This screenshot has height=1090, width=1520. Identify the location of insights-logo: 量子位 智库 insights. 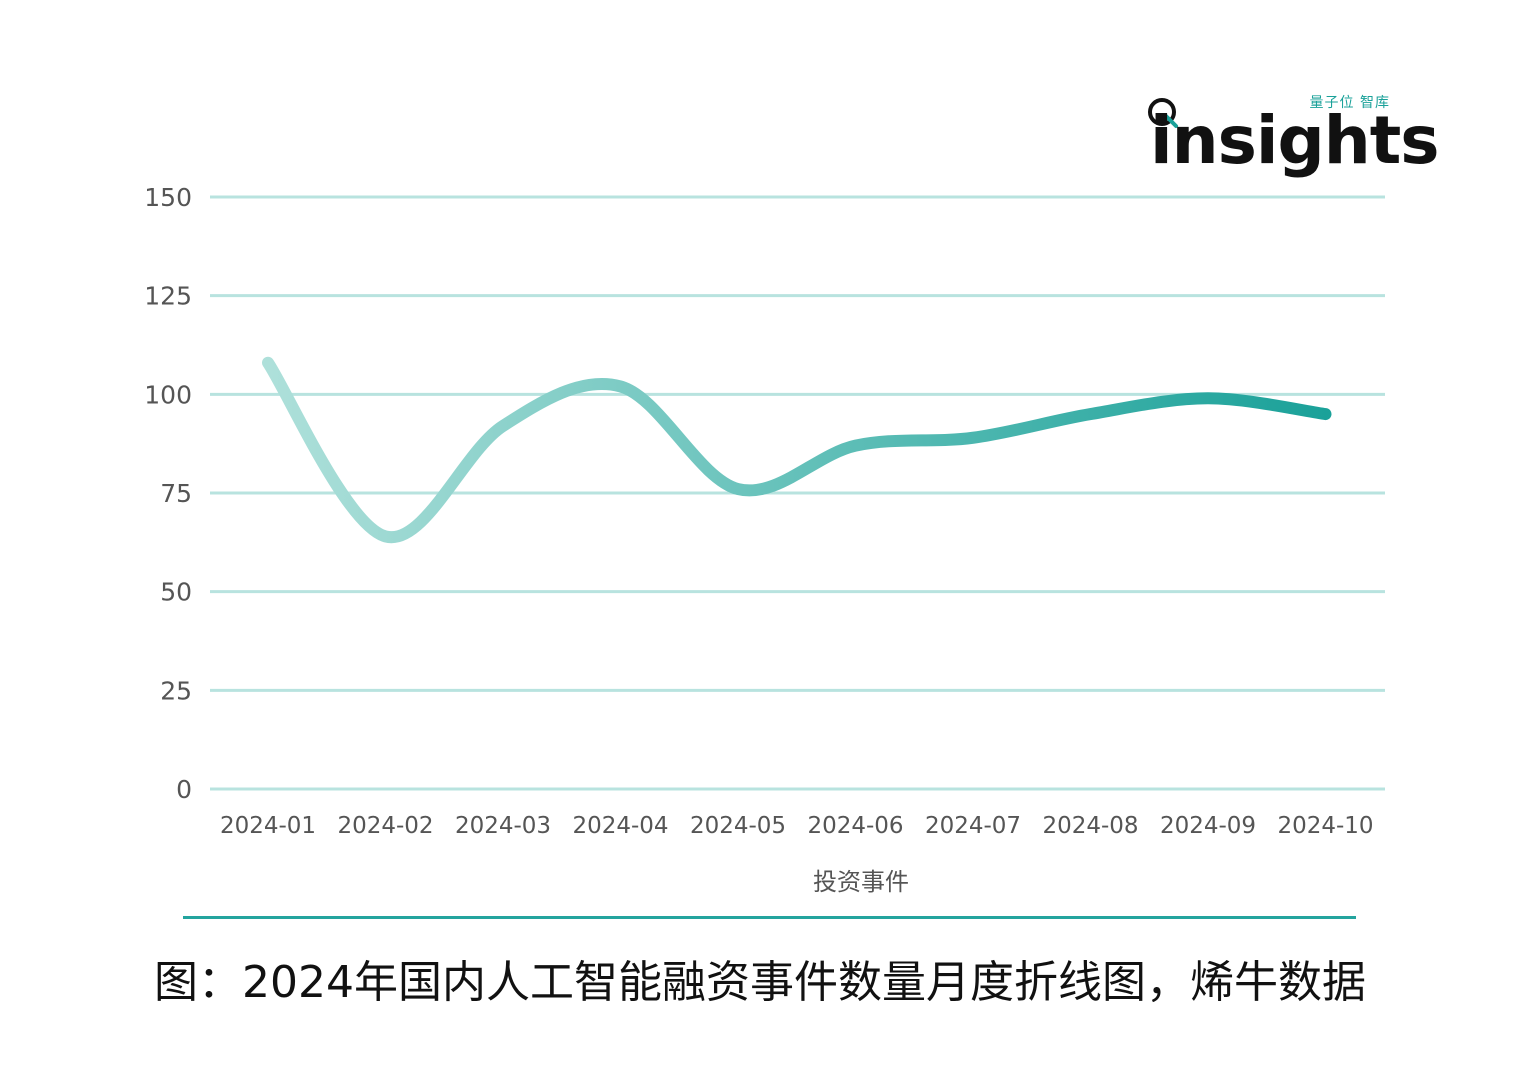
(1290, 143).